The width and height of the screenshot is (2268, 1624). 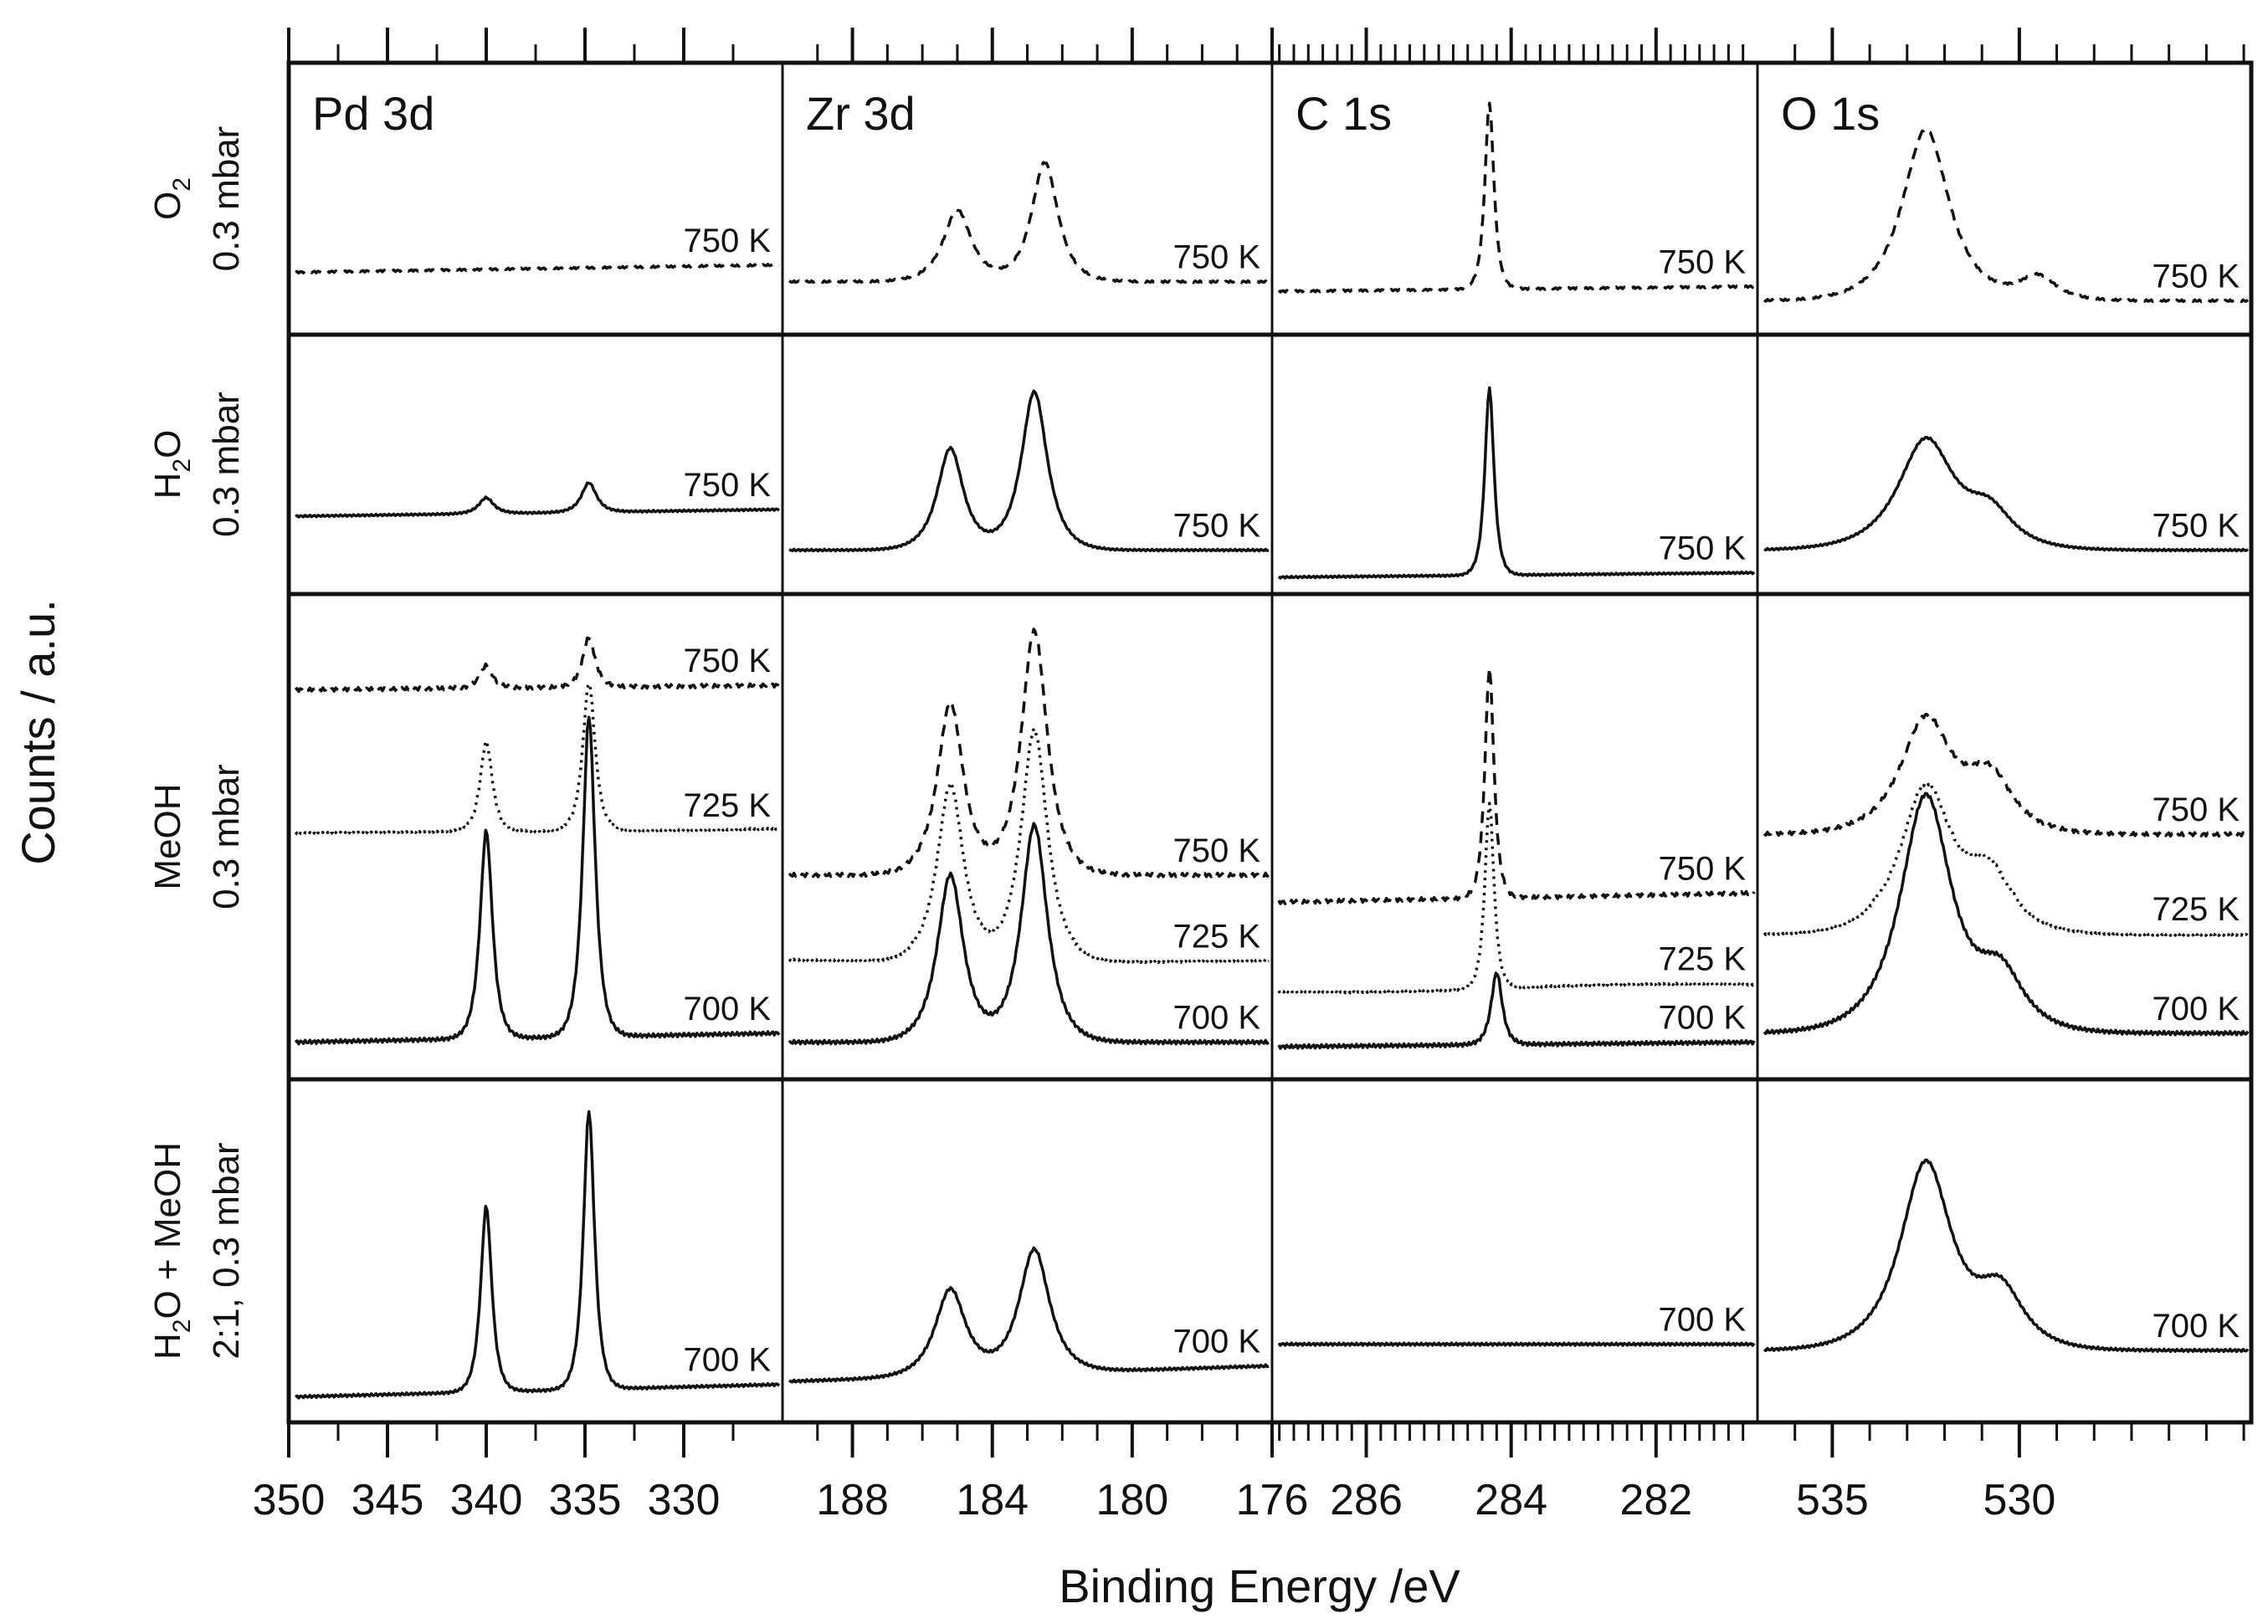 What do you see at coordinates (1656, 1500) in the screenshot?
I see `x-tick-label: 282` at bounding box center [1656, 1500].